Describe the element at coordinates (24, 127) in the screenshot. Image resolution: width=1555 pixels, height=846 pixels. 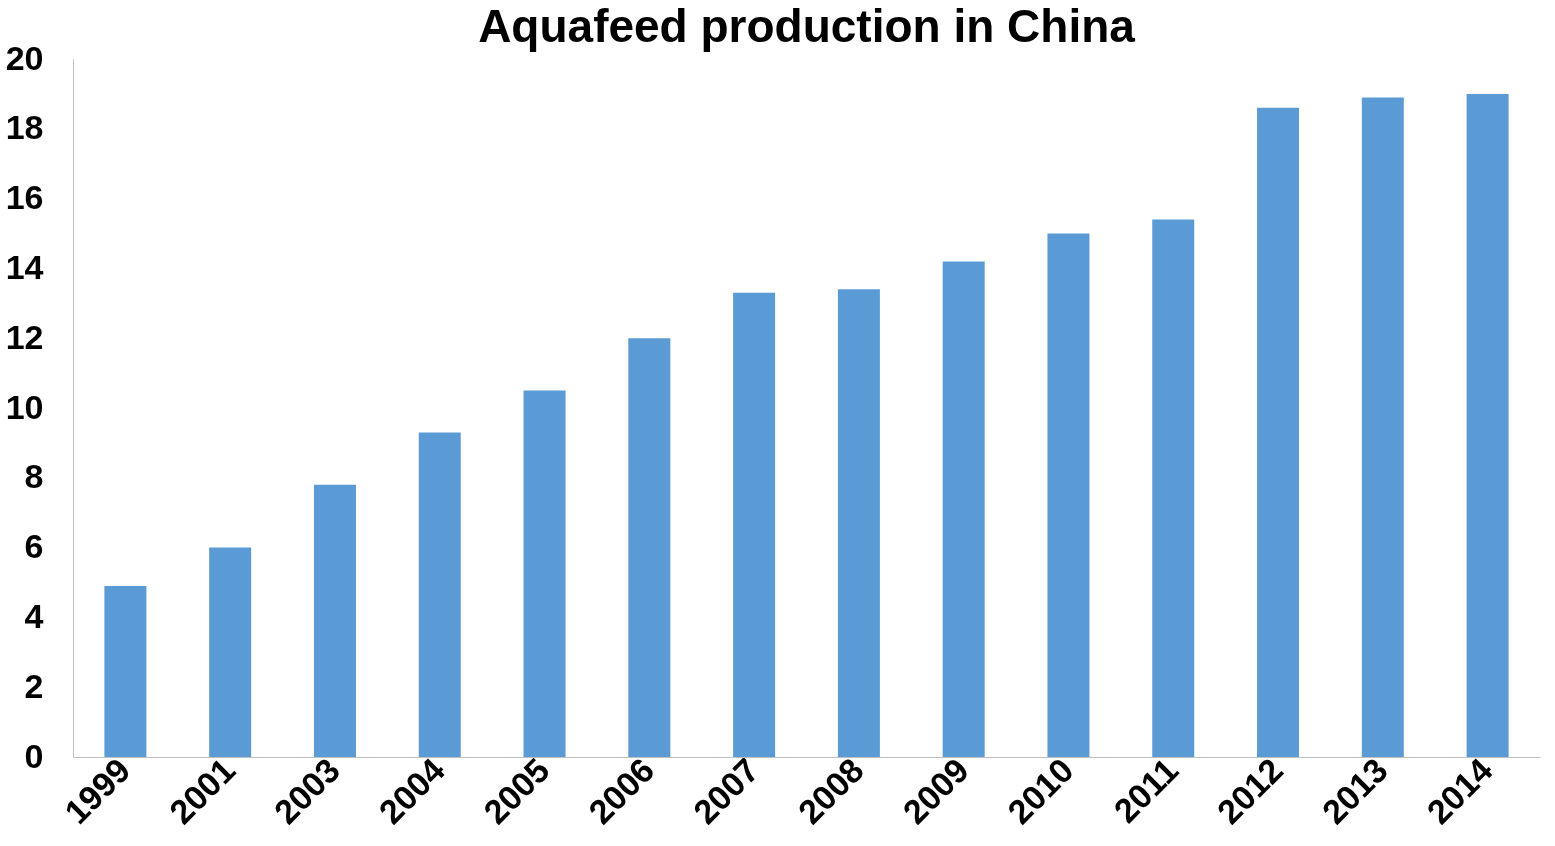
I see `y-tick-label: 18` at that location.